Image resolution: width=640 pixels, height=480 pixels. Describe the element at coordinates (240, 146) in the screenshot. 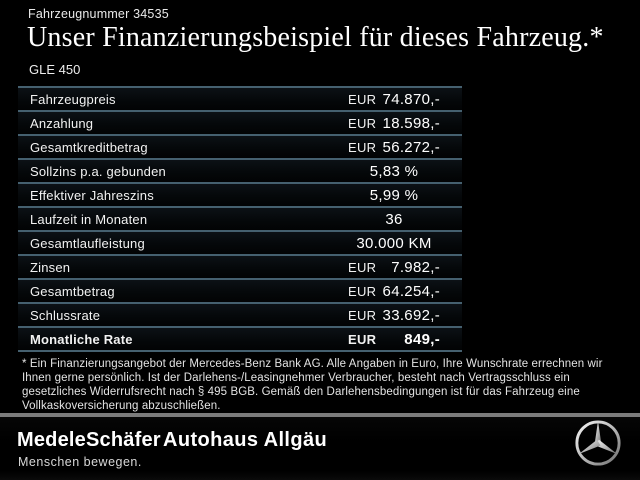

I see `table-row: Gesamtkreditbetrag EUR 56.272,-` at that location.